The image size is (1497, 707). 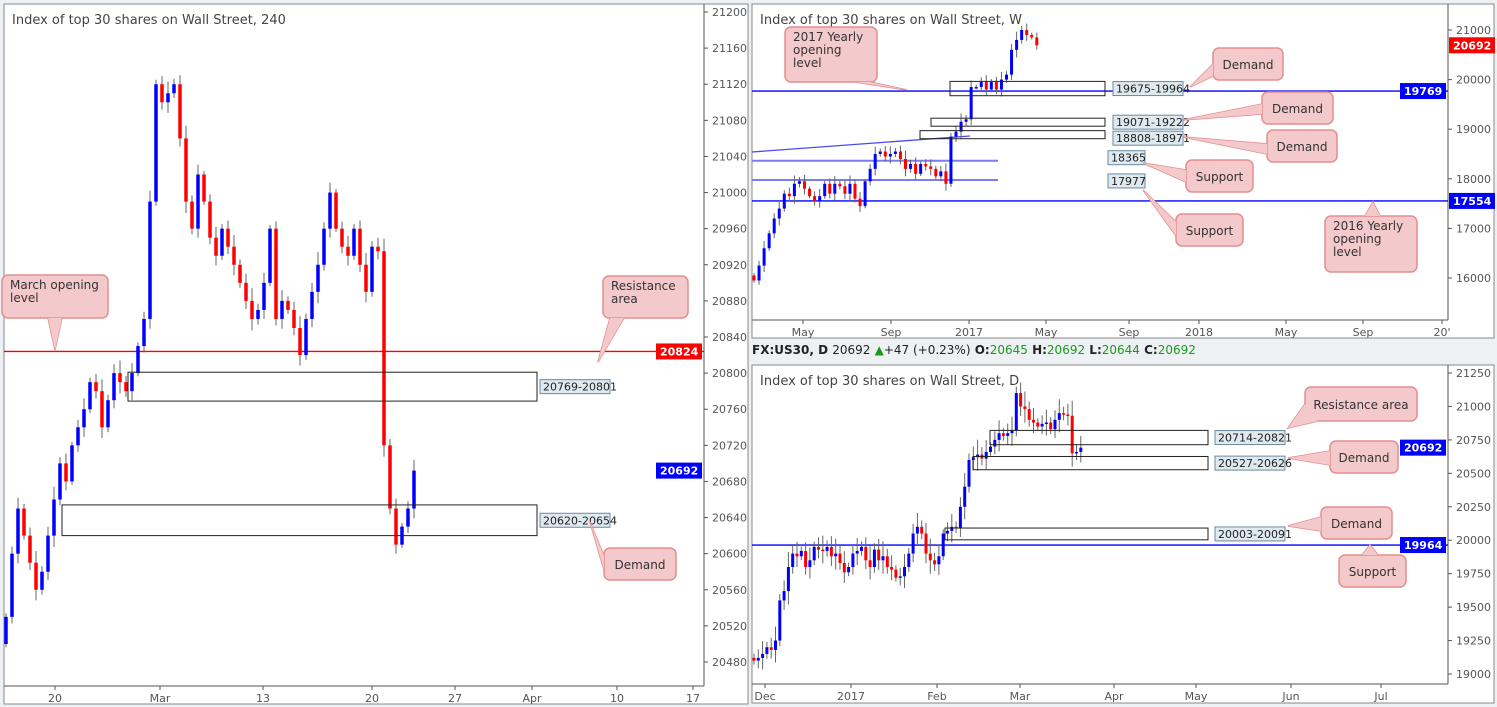 What do you see at coordinates (1473, 129) in the screenshot?
I see `y-tick-label: 19000` at bounding box center [1473, 129].